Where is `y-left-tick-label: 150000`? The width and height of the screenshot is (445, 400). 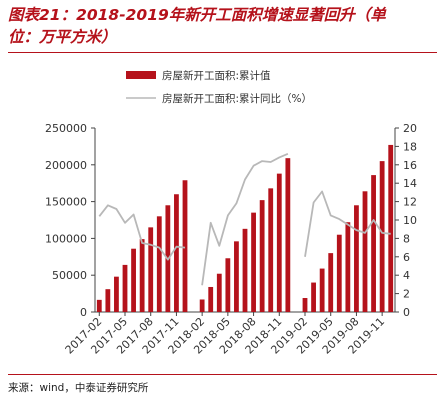
y-left-tick-label: 150000 is located at coordinates (66, 202).